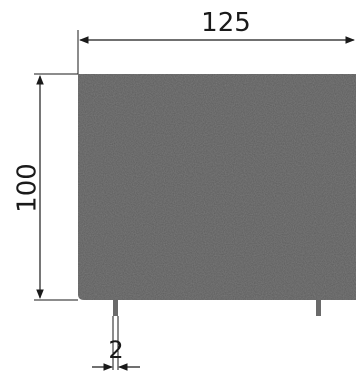 Image resolution: width=356 pixels, height=376 pixels. I want to click on width-dimension: 125, so click(216, 41).